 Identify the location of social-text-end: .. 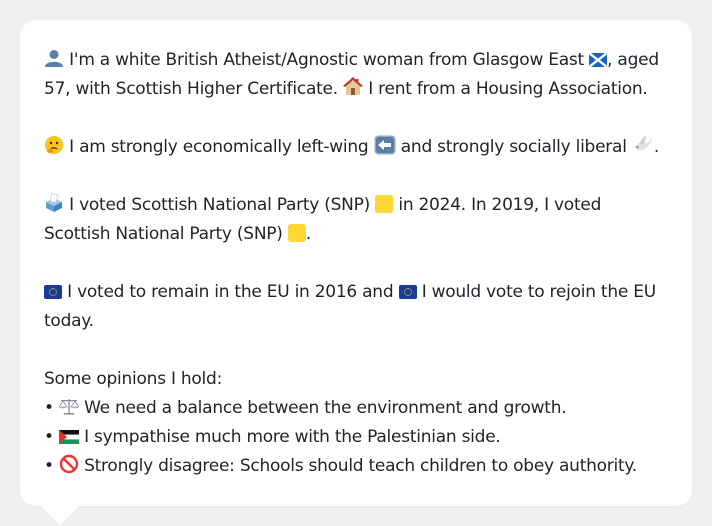
(656, 147).